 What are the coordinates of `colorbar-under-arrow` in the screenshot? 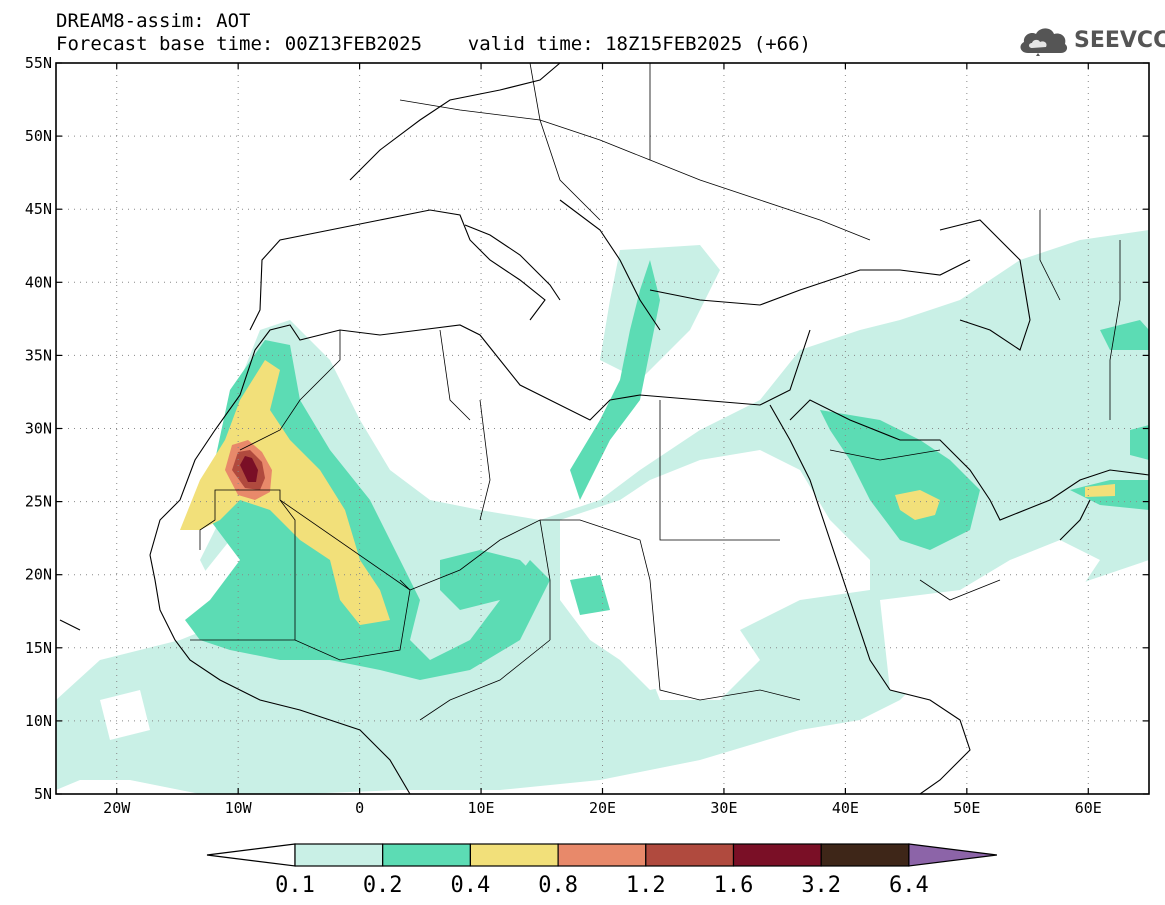 It's located at (251, 855).